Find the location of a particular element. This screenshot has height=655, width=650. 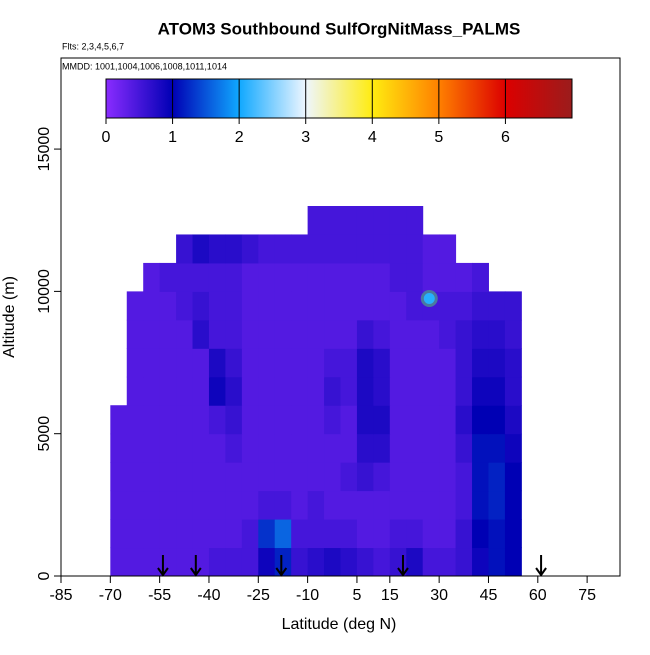

x-axis-label: Latitude (deg N) is located at coordinates (339, 624).